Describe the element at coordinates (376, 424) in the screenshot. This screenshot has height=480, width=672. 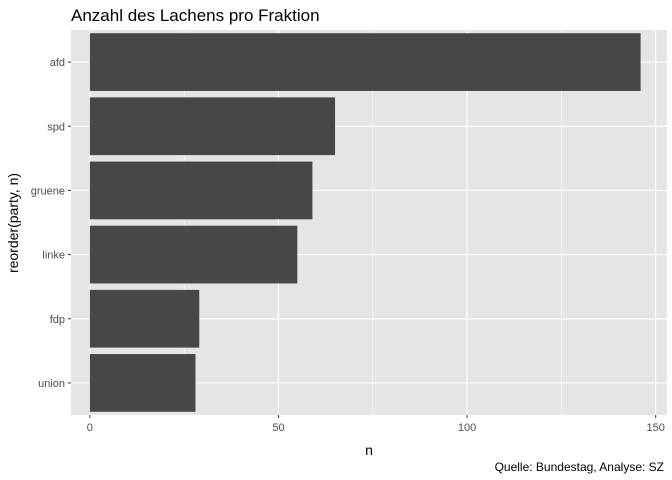
I see `x-axis-ticks: 0 50 100 150` at that location.